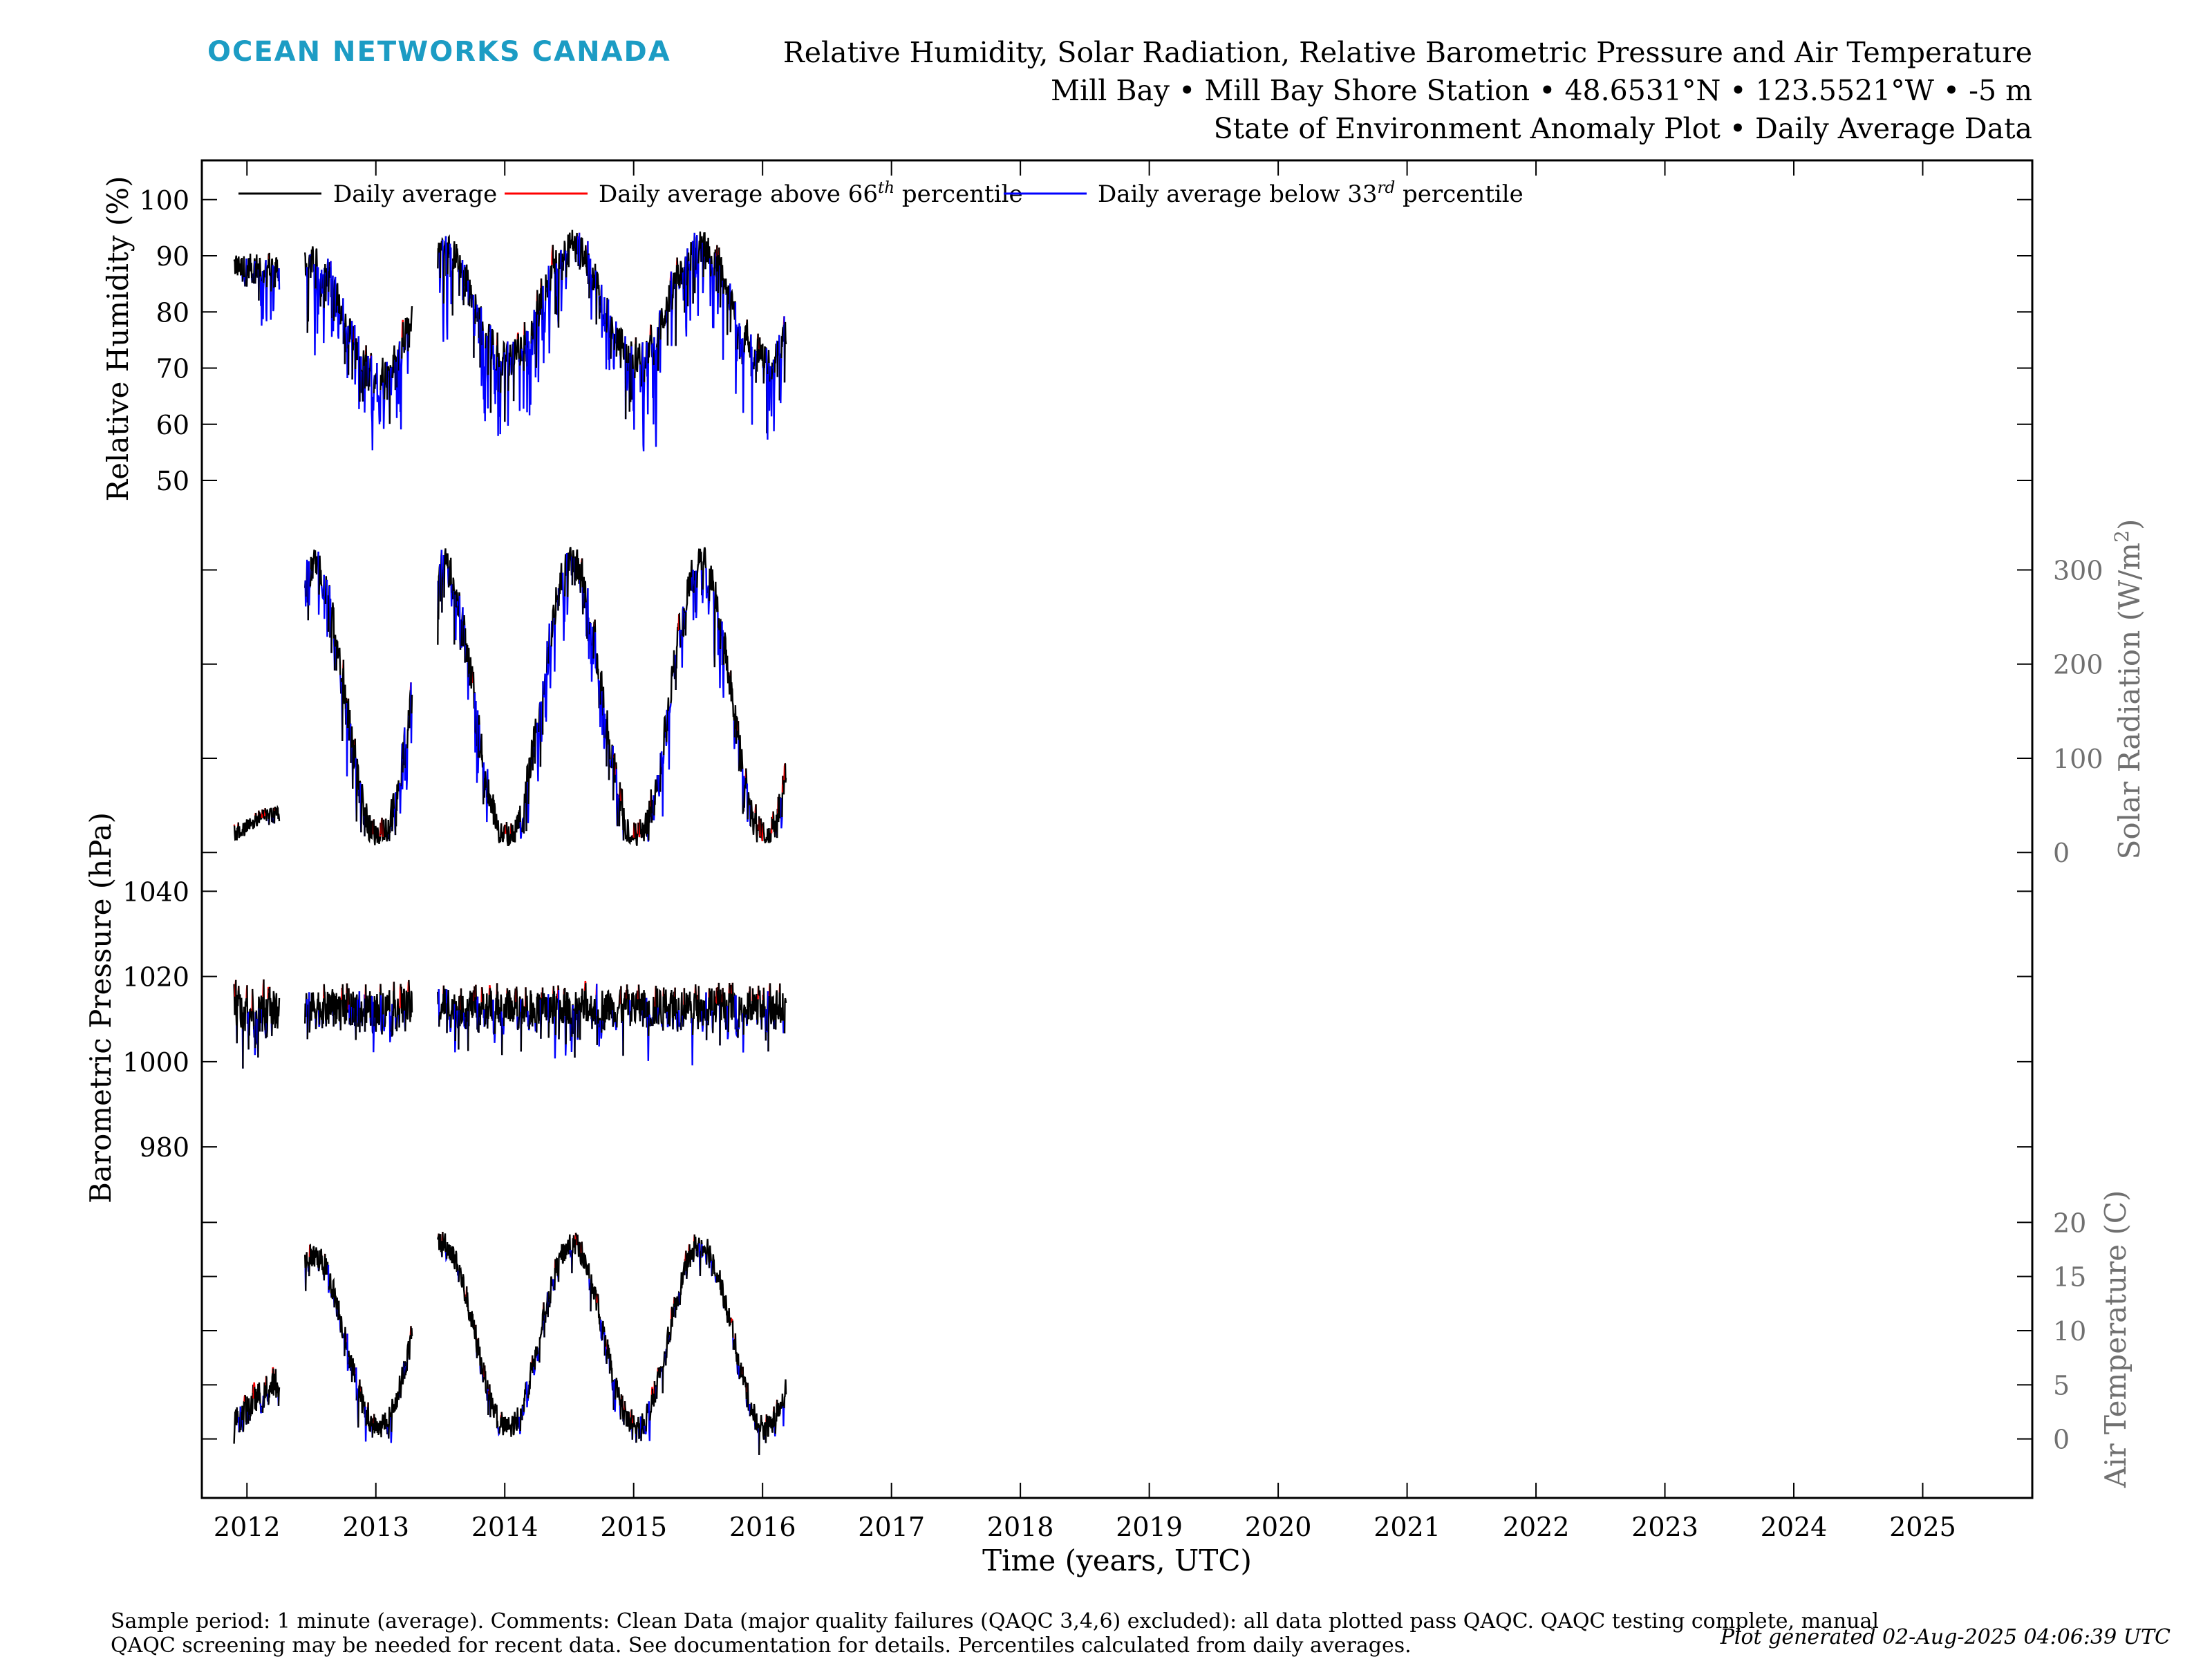 This screenshot has height=1659, width=2212. What do you see at coordinates (2069, 1331) in the screenshot?
I see `y-tick-label: 10` at bounding box center [2069, 1331].